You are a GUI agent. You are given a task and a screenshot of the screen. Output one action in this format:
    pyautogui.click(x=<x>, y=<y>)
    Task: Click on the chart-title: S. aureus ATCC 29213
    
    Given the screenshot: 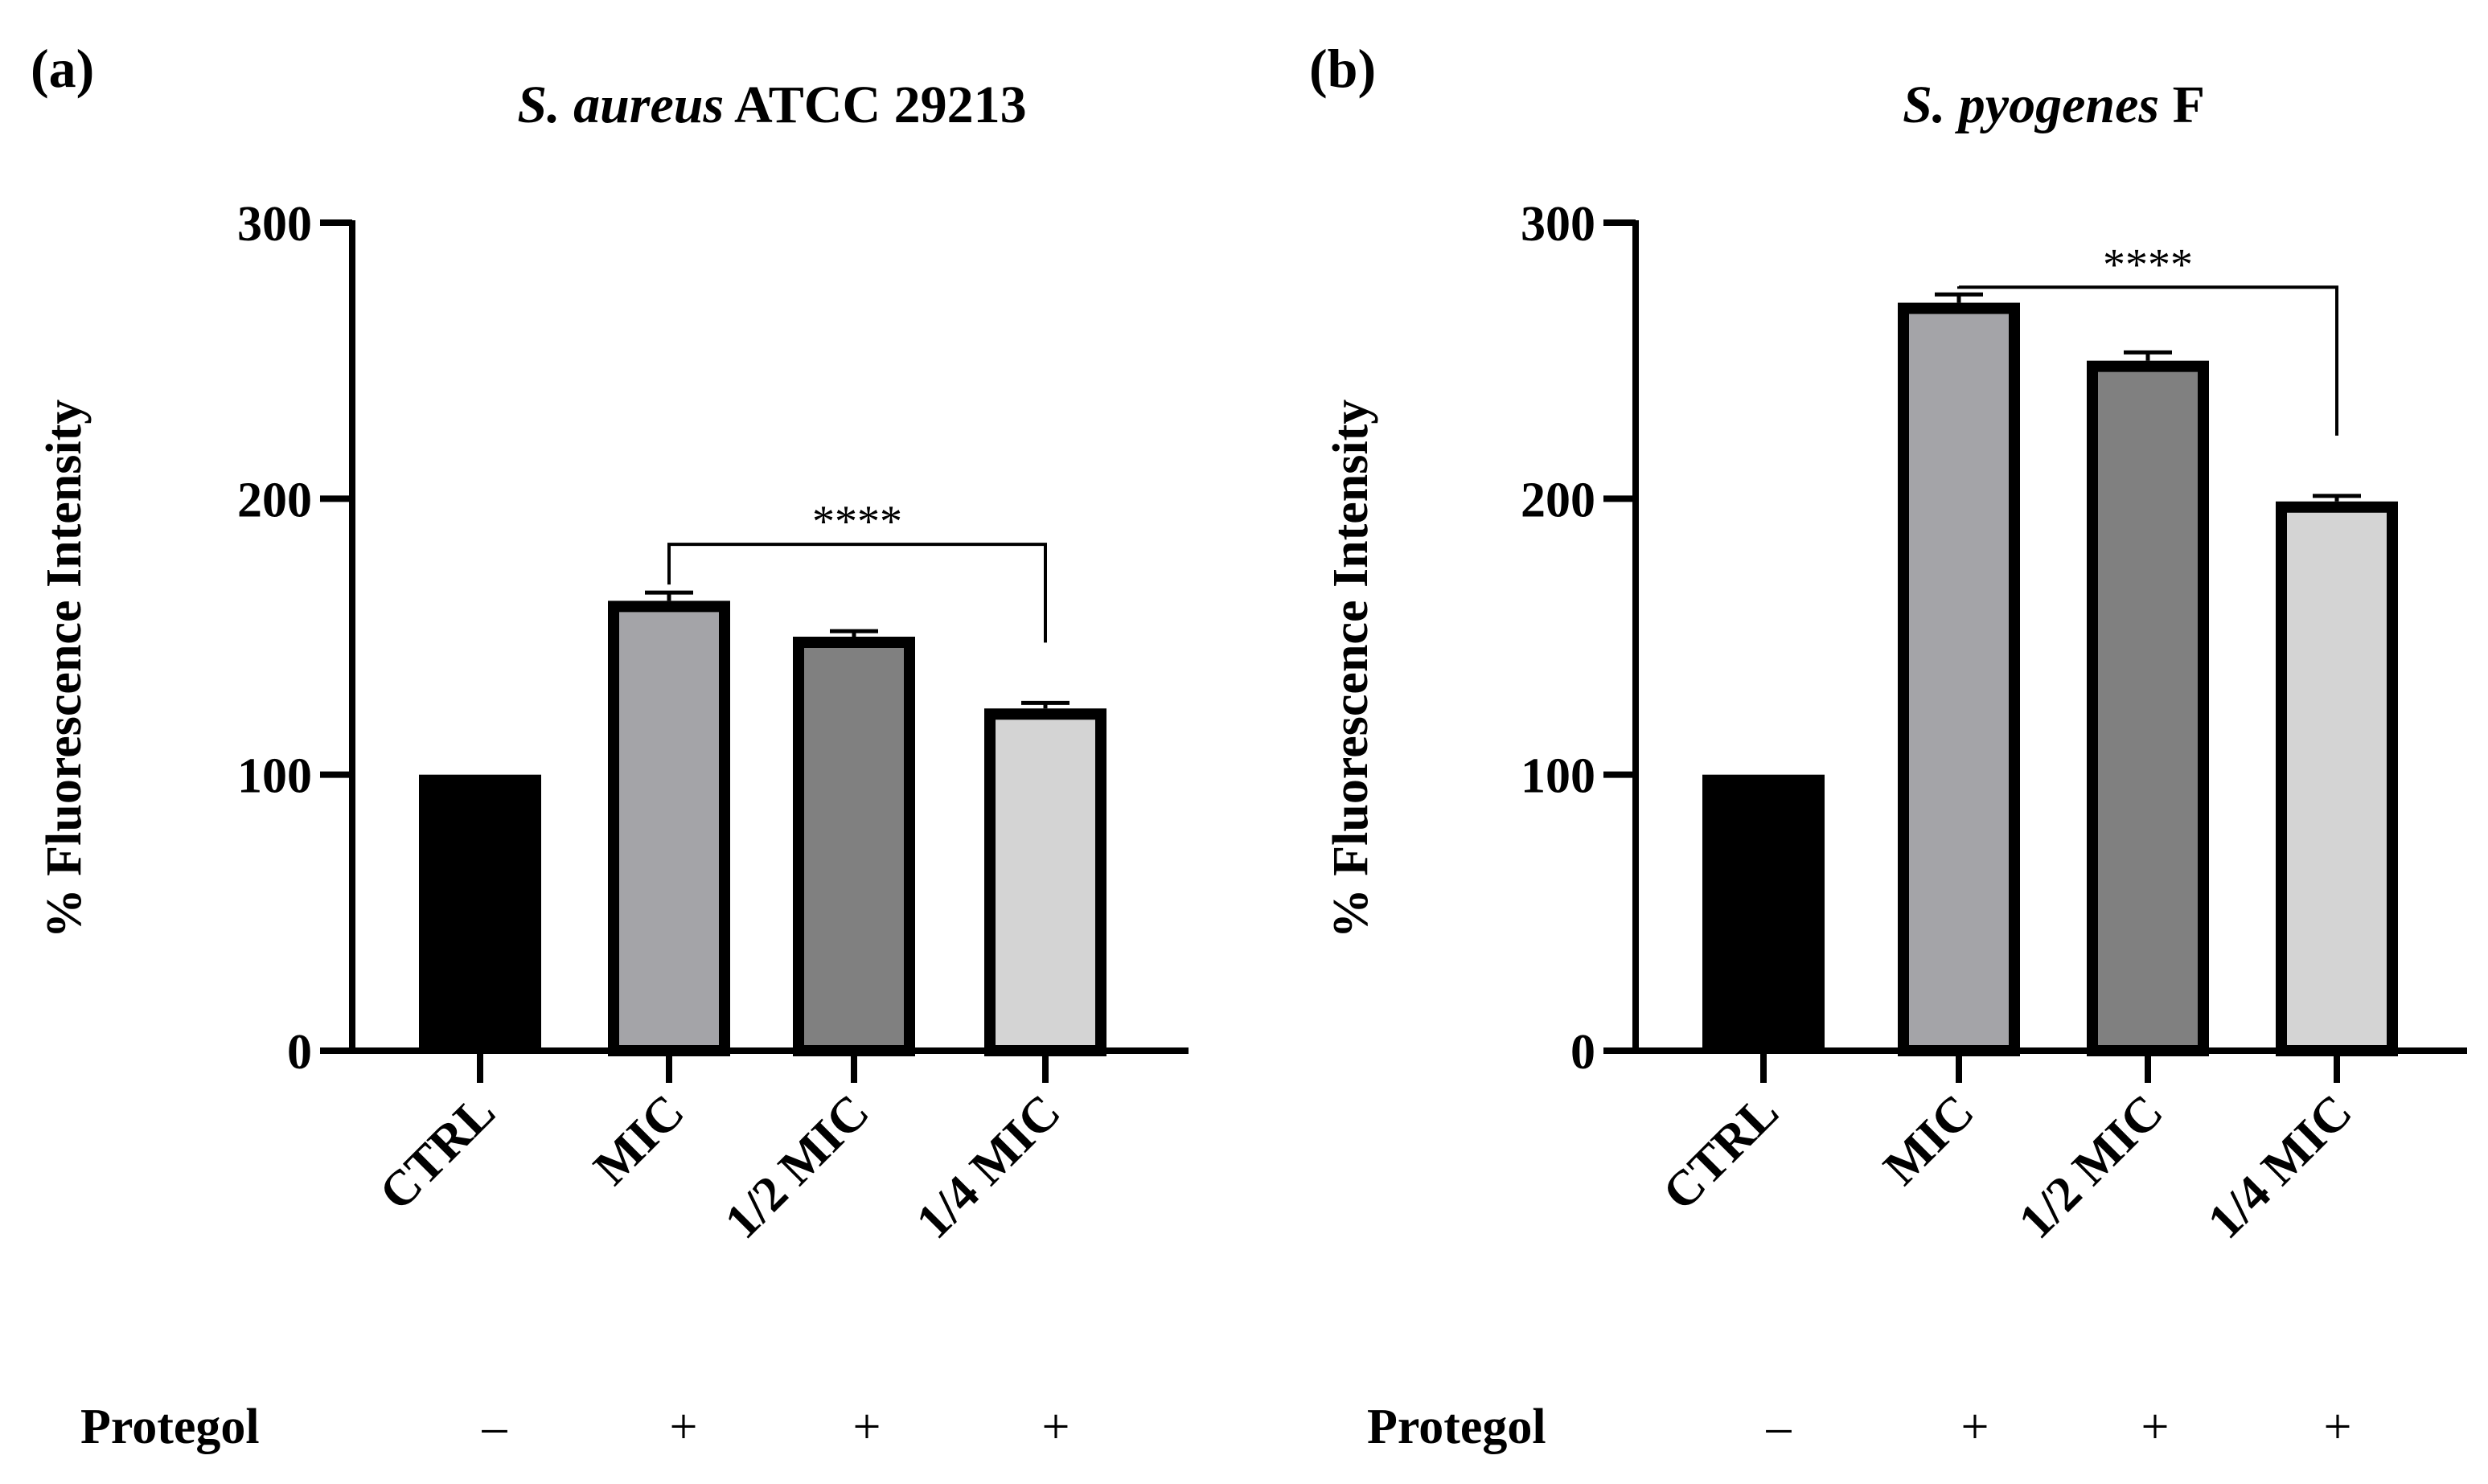 What is the action you would take?
    pyautogui.click(x=772, y=105)
    